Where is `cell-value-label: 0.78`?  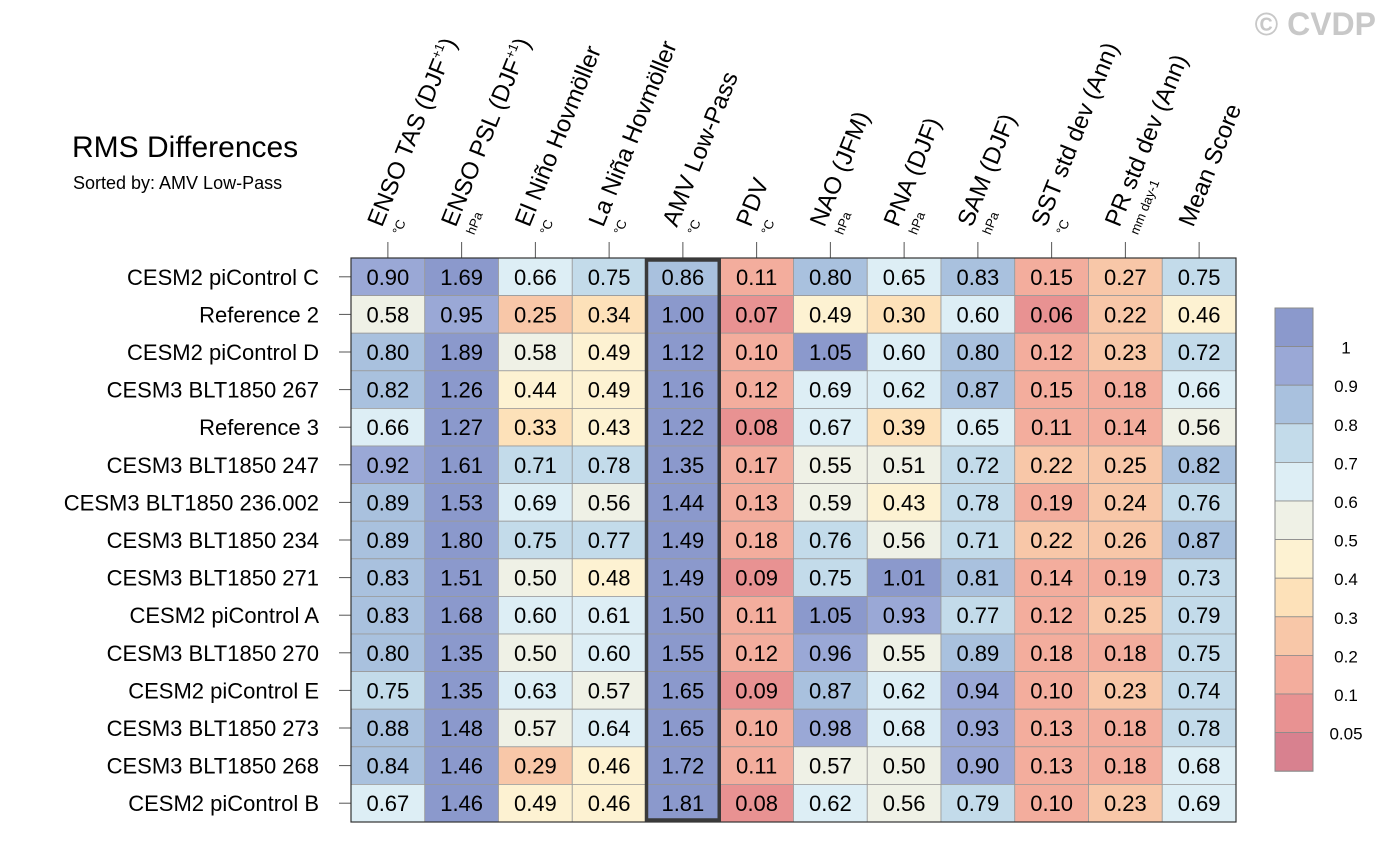 cell-value-label: 0.78 is located at coordinates (609, 465).